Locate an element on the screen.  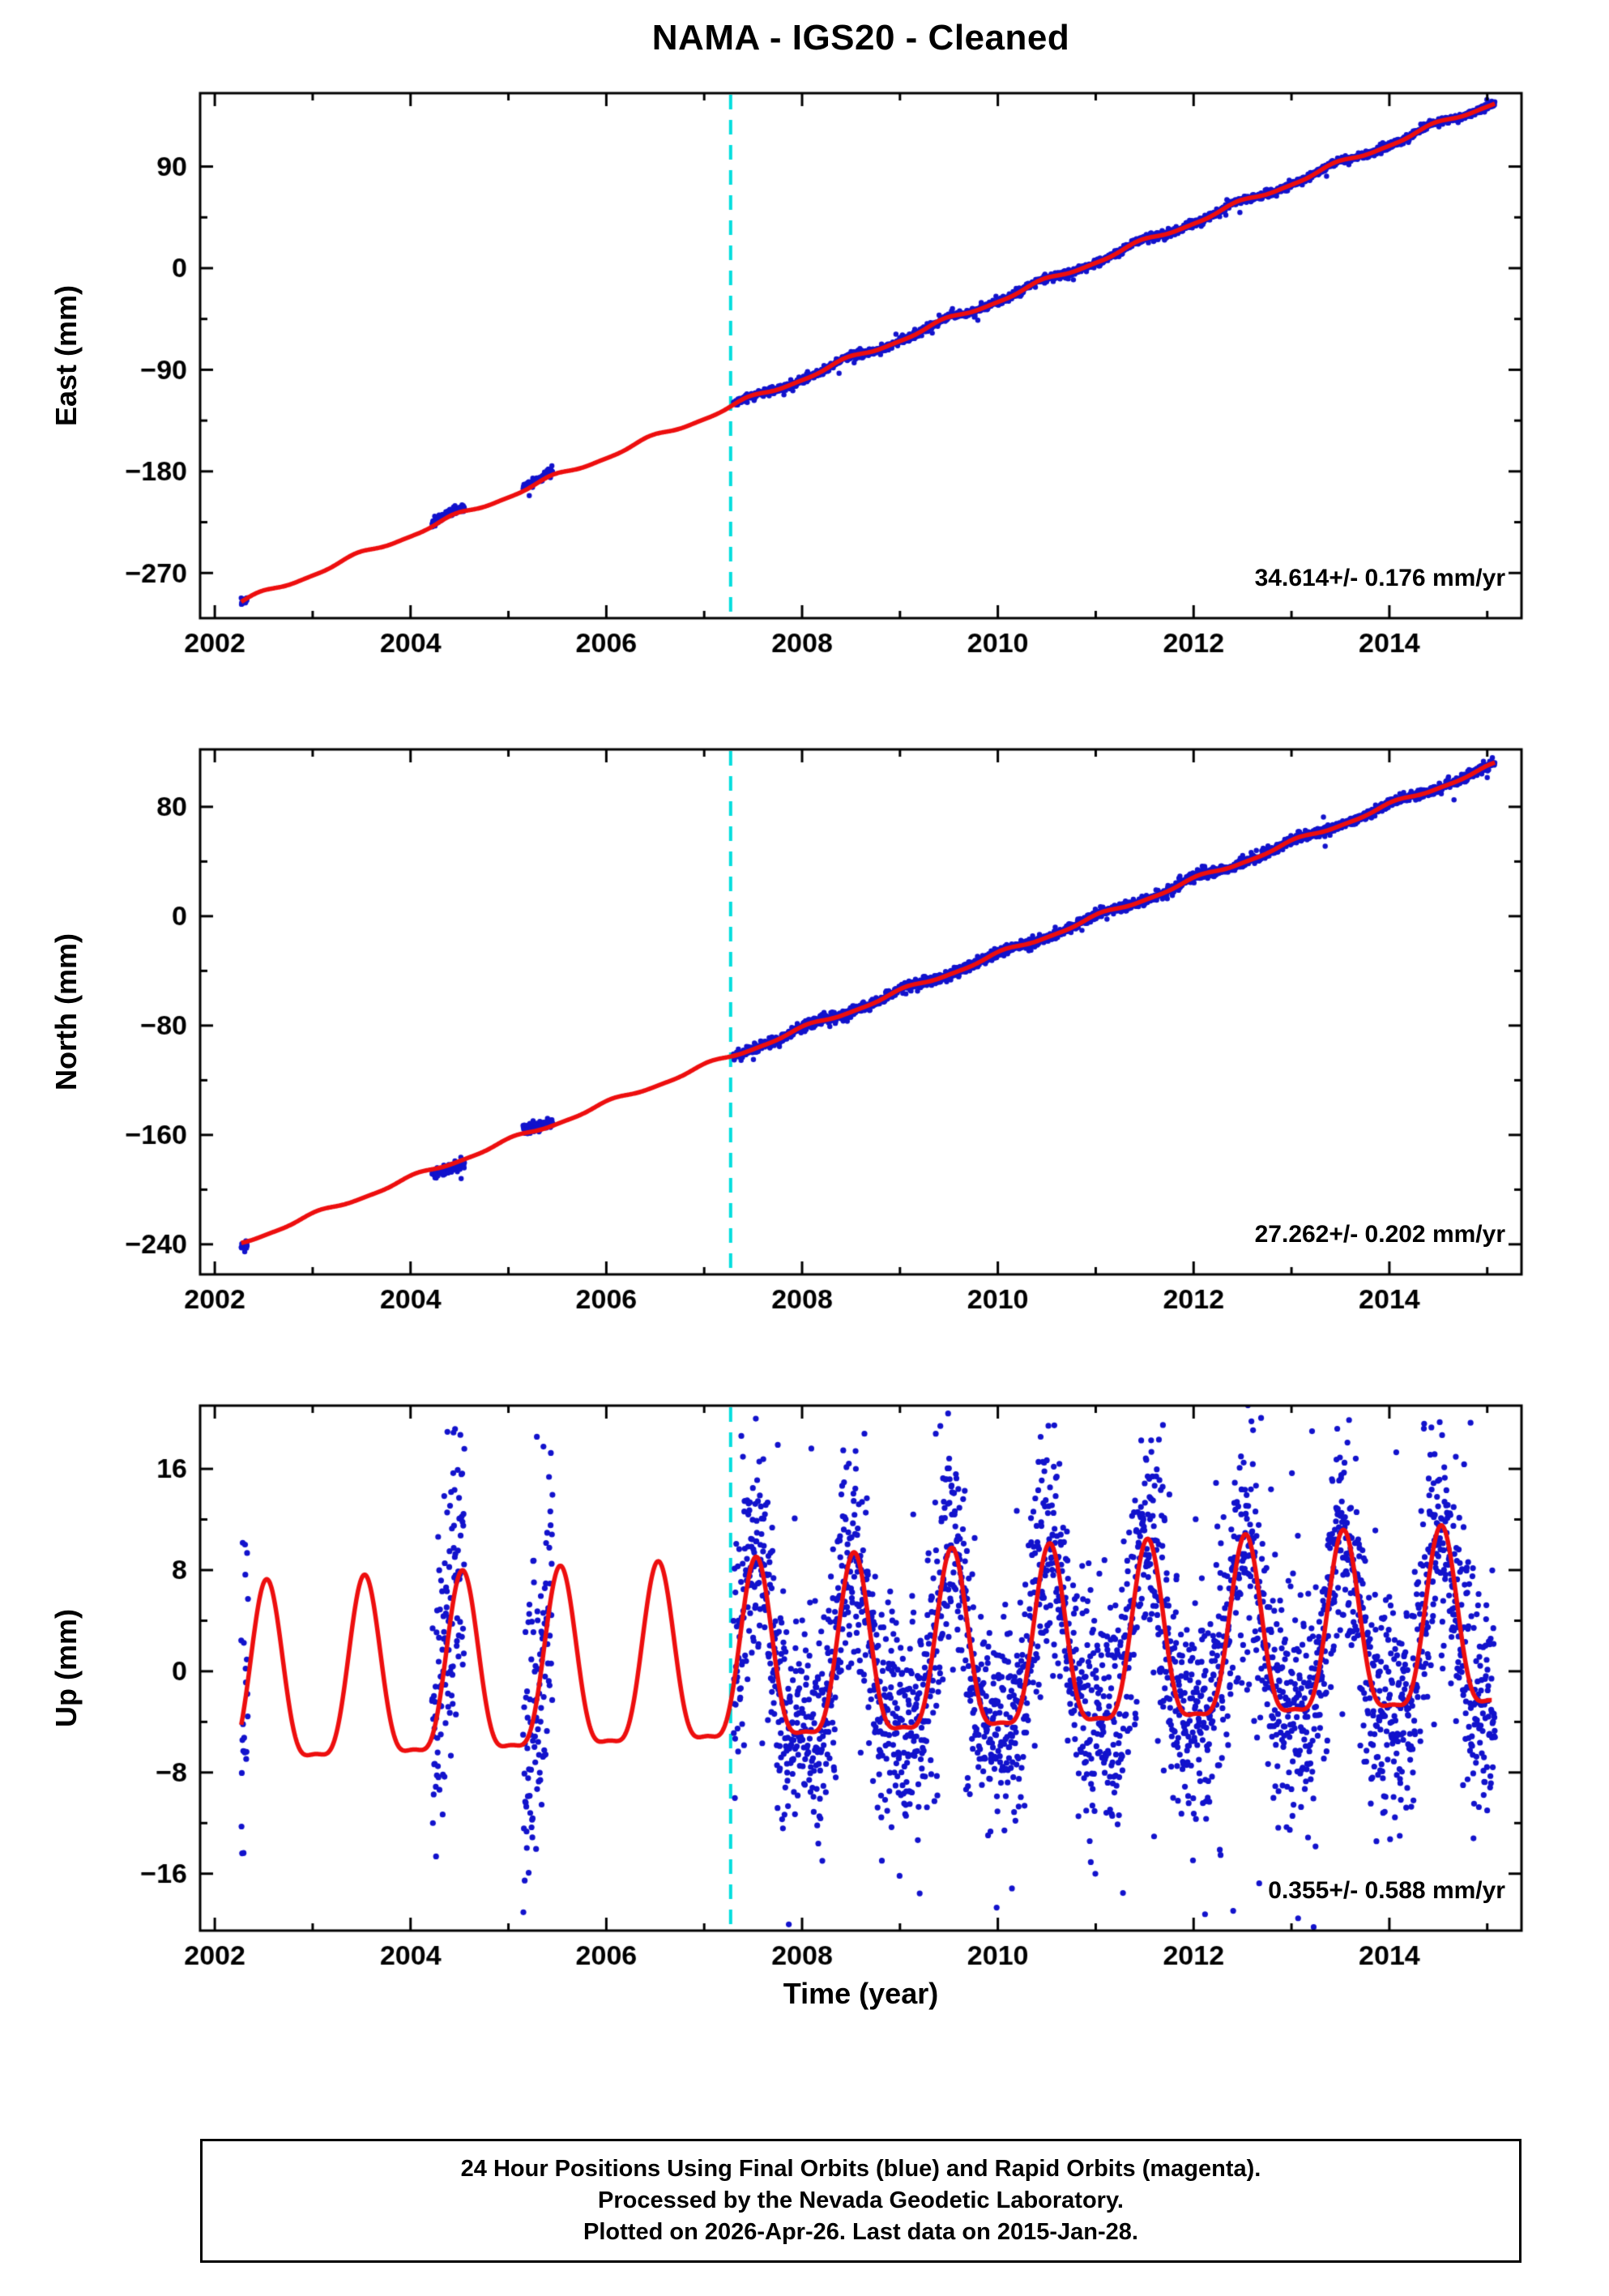
east-axis-label: East (mm) is located at coordinates (66, 355).